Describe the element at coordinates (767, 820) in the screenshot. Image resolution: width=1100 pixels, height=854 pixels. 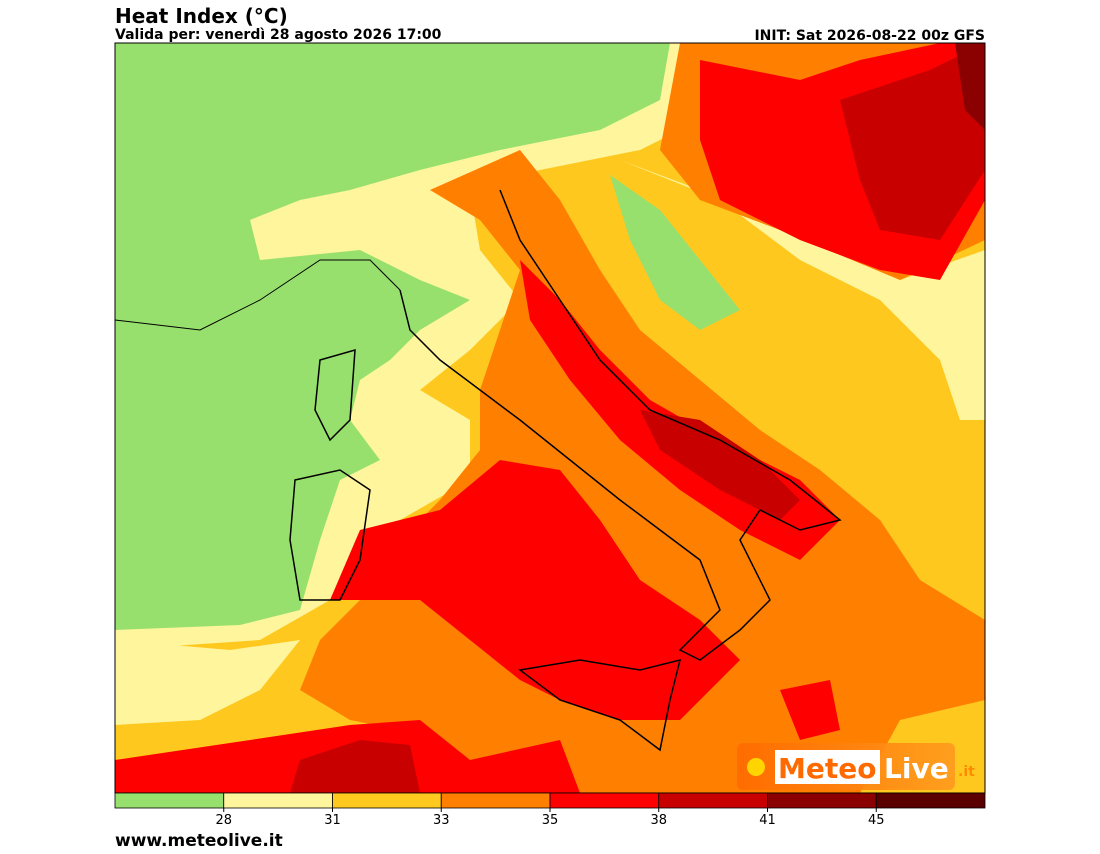
I see `colorbar-tick-label: 41` at that location.